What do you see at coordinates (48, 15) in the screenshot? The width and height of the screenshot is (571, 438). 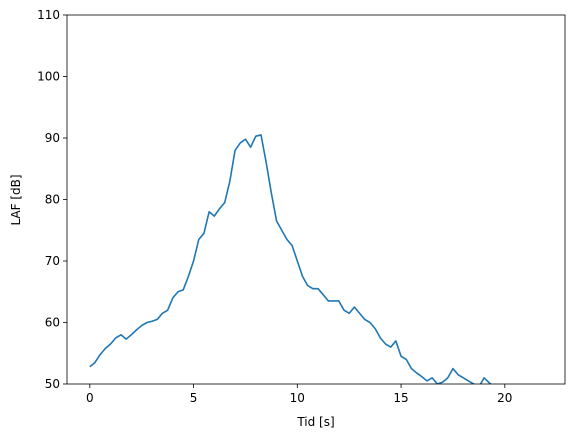 I see `y-tick-label: 110` at bounding box center [48, 15].